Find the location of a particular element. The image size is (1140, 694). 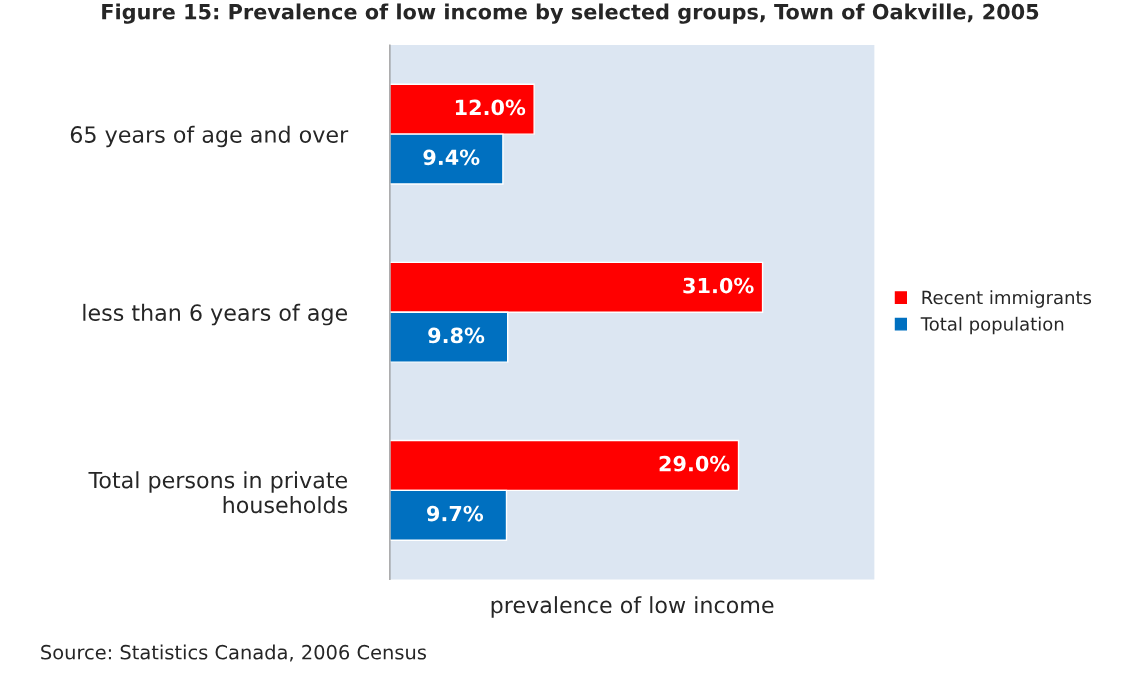

data-label: 29.0% is located at coordinates (694, 463).